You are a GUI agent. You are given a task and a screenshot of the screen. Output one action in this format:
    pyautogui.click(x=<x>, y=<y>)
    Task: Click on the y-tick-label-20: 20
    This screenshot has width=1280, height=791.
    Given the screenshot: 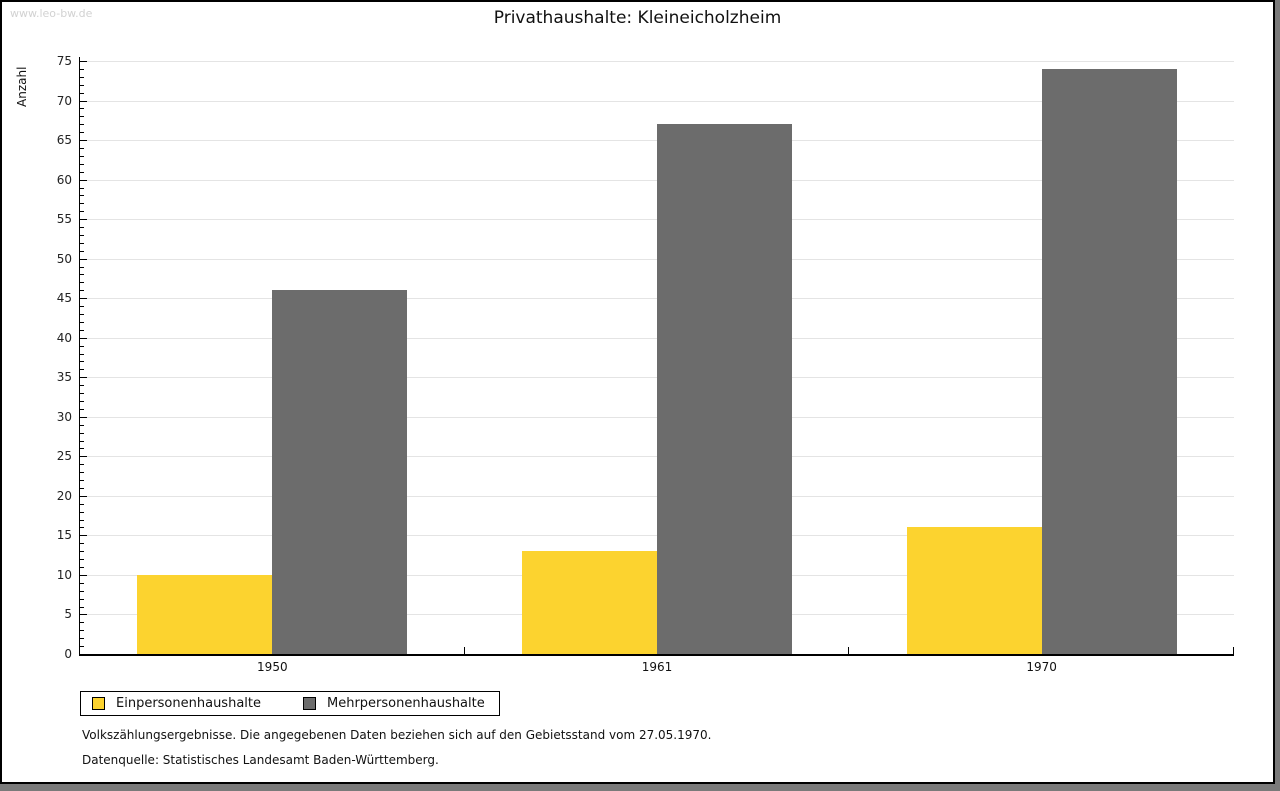 What is the action you would take?
    pyautogui.click(x=64, y=495)
    